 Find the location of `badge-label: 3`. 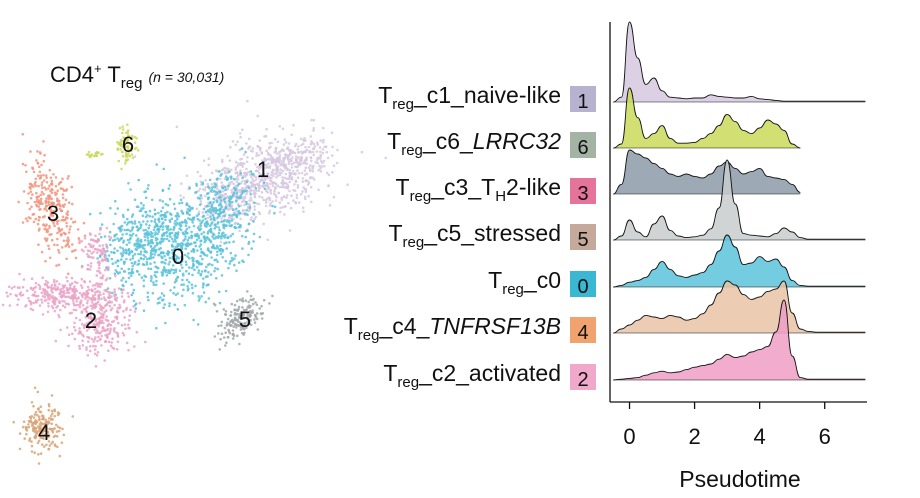

badge-label: 3 is located at coordinates (582, 194).